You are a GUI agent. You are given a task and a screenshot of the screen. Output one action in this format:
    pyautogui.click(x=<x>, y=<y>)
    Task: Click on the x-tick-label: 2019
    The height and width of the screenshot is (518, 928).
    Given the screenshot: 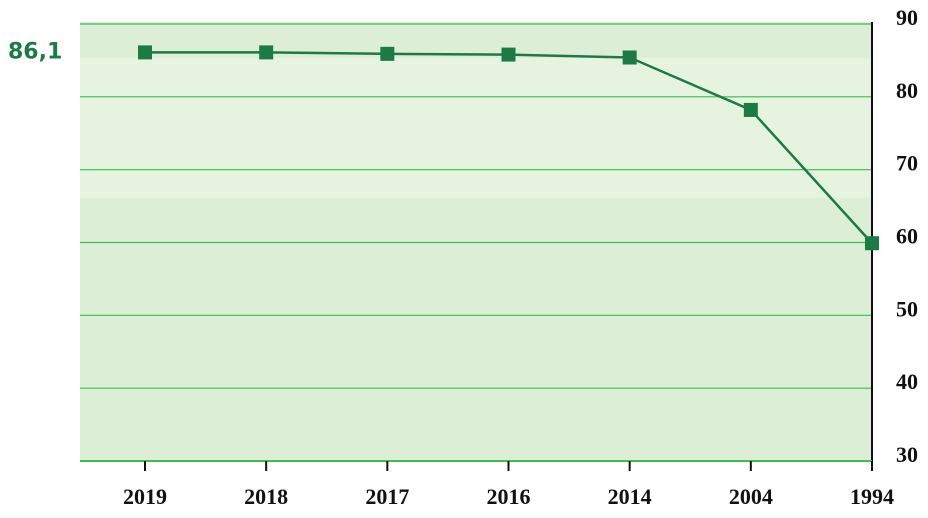 What is the action you would take?
    pyautogui.click(x=145, y=496)
    